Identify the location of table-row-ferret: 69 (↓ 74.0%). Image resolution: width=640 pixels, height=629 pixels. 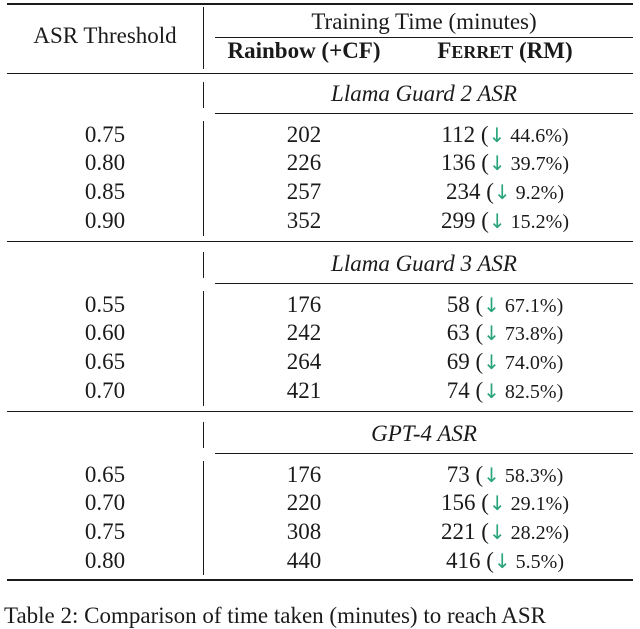
(505, 362).